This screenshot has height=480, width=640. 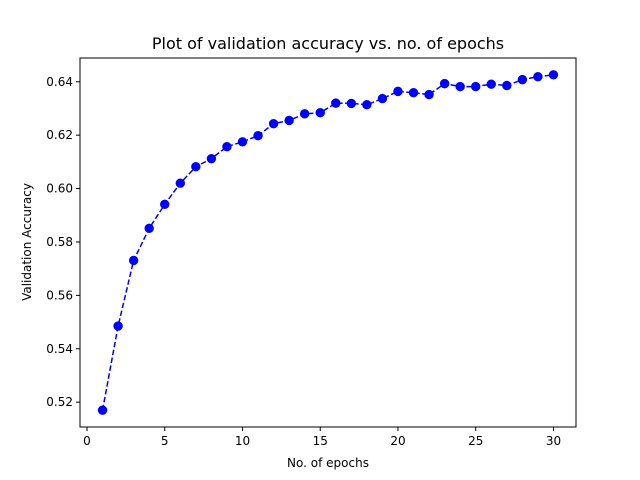 I want to click on y-tick-label: 0.64, so click(x=59, y=82).